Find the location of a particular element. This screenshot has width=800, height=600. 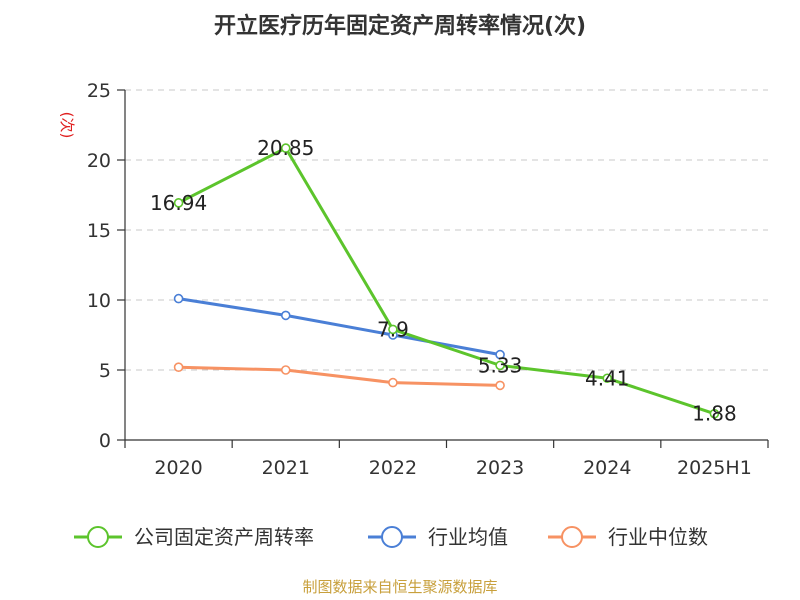

data-label: 1.88 is located at coordinates (714, 414).